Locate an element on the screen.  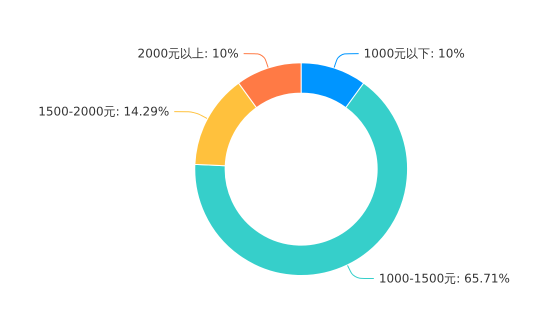
slice-label: 2000元以上: 10% is located at coordinates (188, 53).